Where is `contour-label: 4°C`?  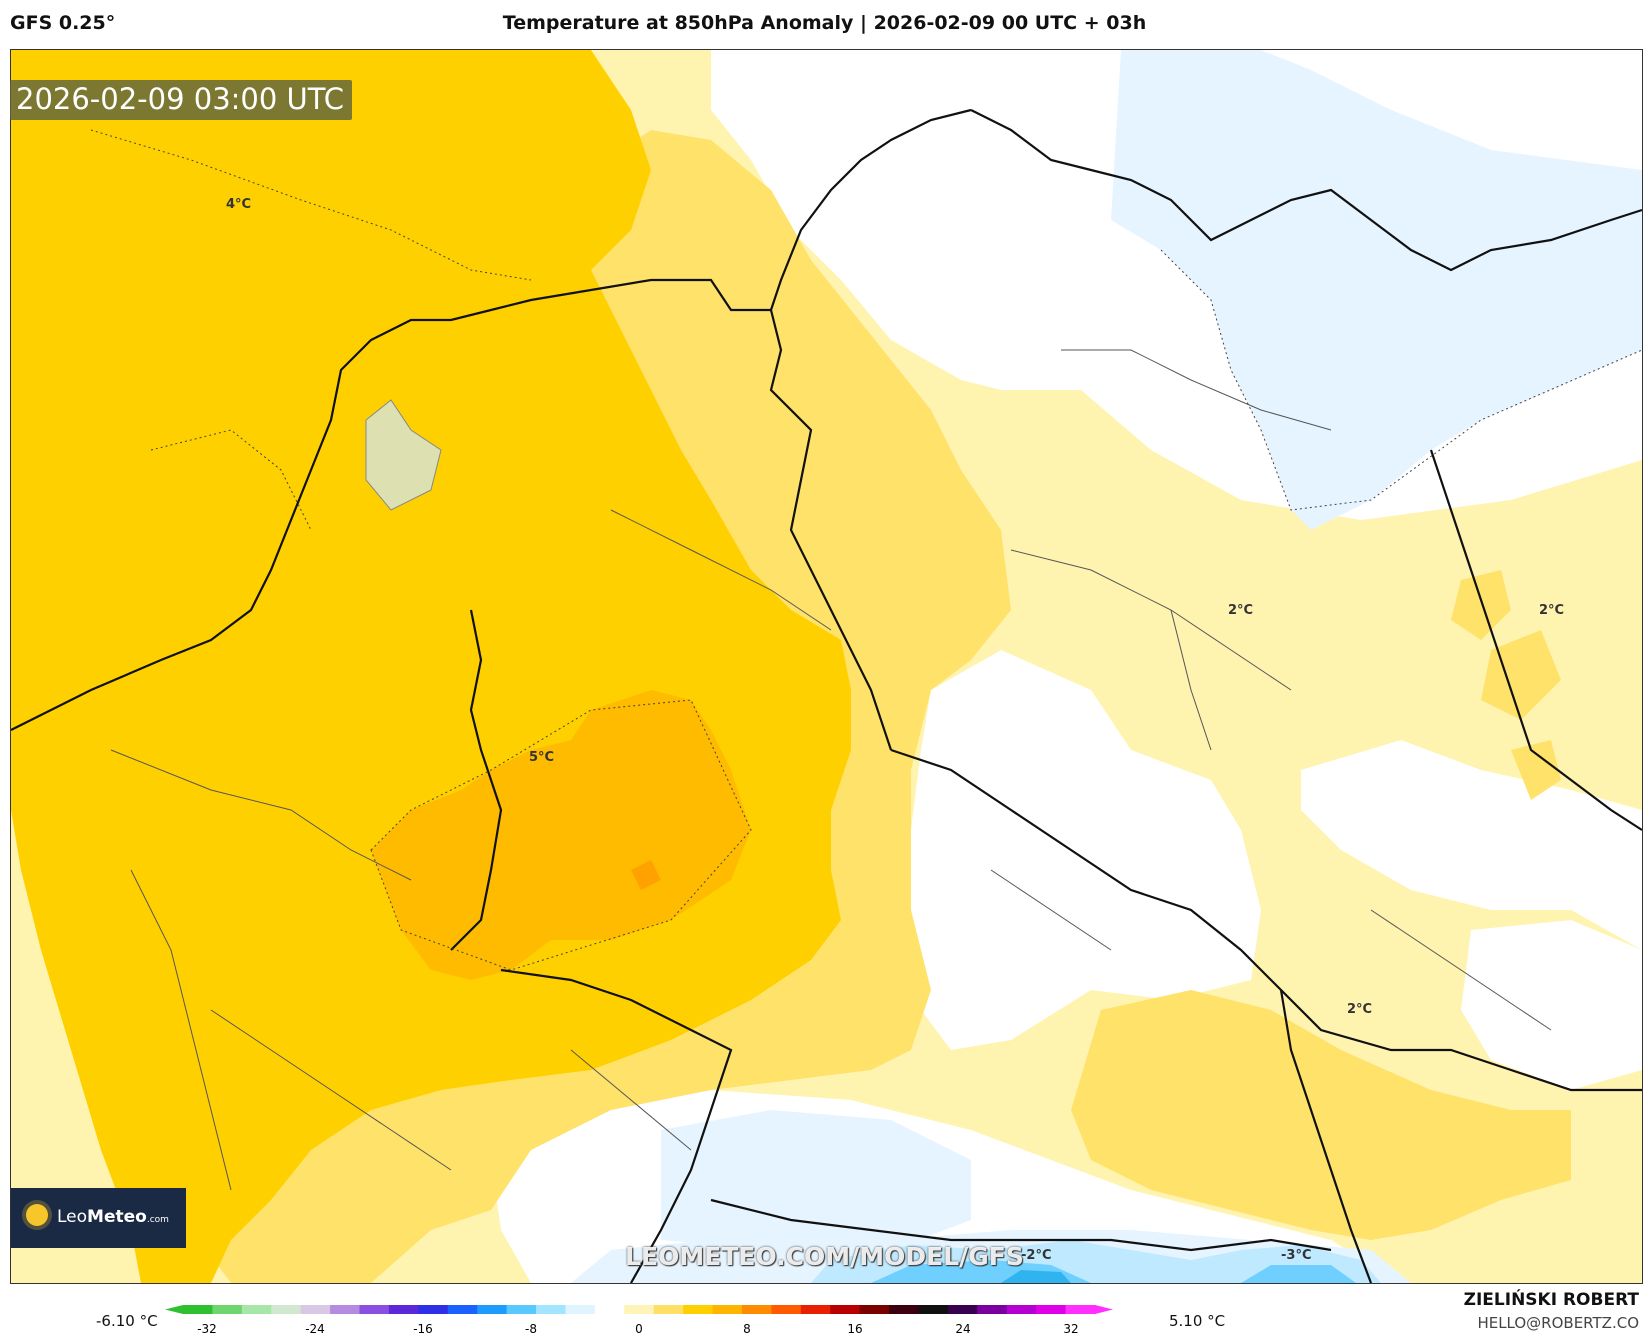 contour-label: 4°C is located at coordinates (239, 204).